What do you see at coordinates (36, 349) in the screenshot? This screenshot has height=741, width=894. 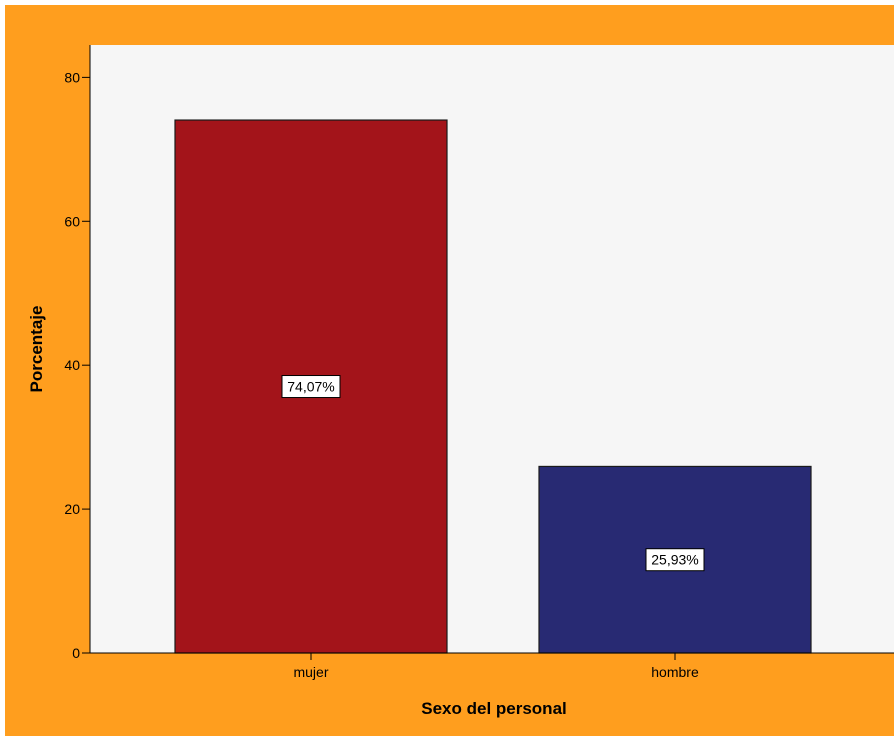 I see `y-axis-title: Porcentaje` at bounding box center [36, 349].